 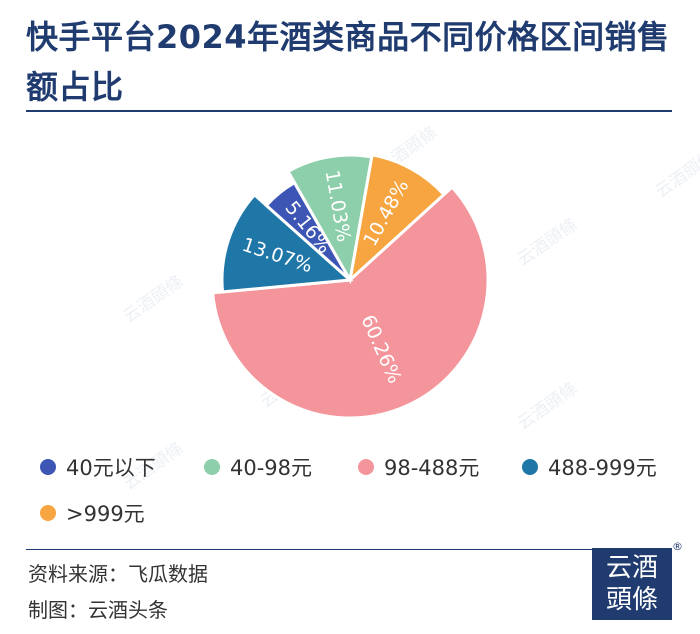 I want to click on legend-label: 40-98元, so click(x=271, y=468).